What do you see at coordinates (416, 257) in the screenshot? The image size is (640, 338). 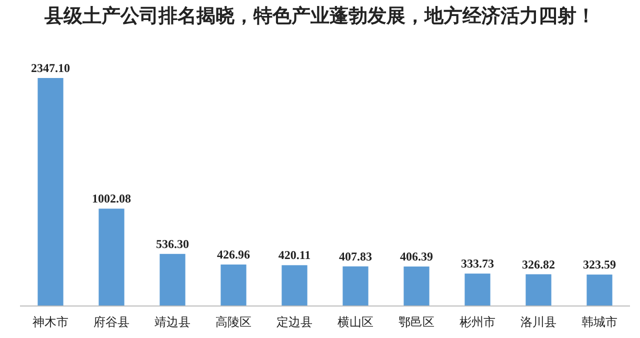 I see `data-label: 406.39` at bounding box center [416, 257].